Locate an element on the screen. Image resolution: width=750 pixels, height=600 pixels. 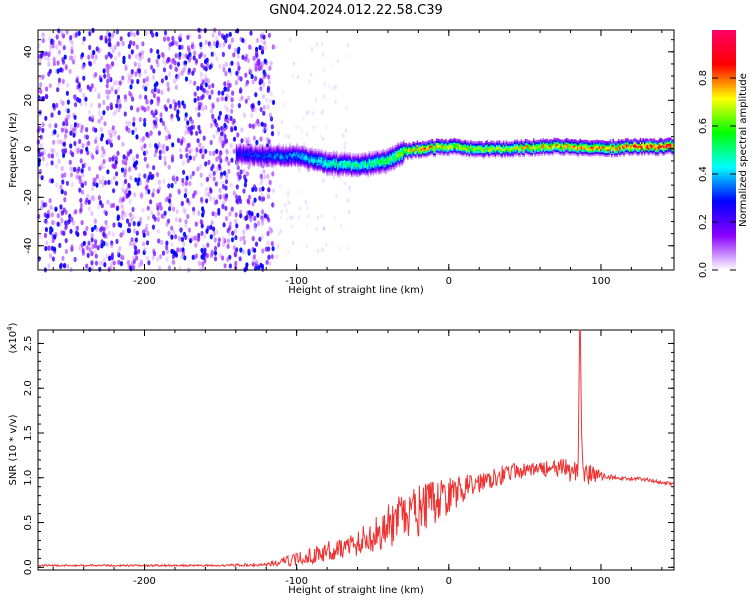
x-tick-label: -100 is located at coordinates (296, 581).